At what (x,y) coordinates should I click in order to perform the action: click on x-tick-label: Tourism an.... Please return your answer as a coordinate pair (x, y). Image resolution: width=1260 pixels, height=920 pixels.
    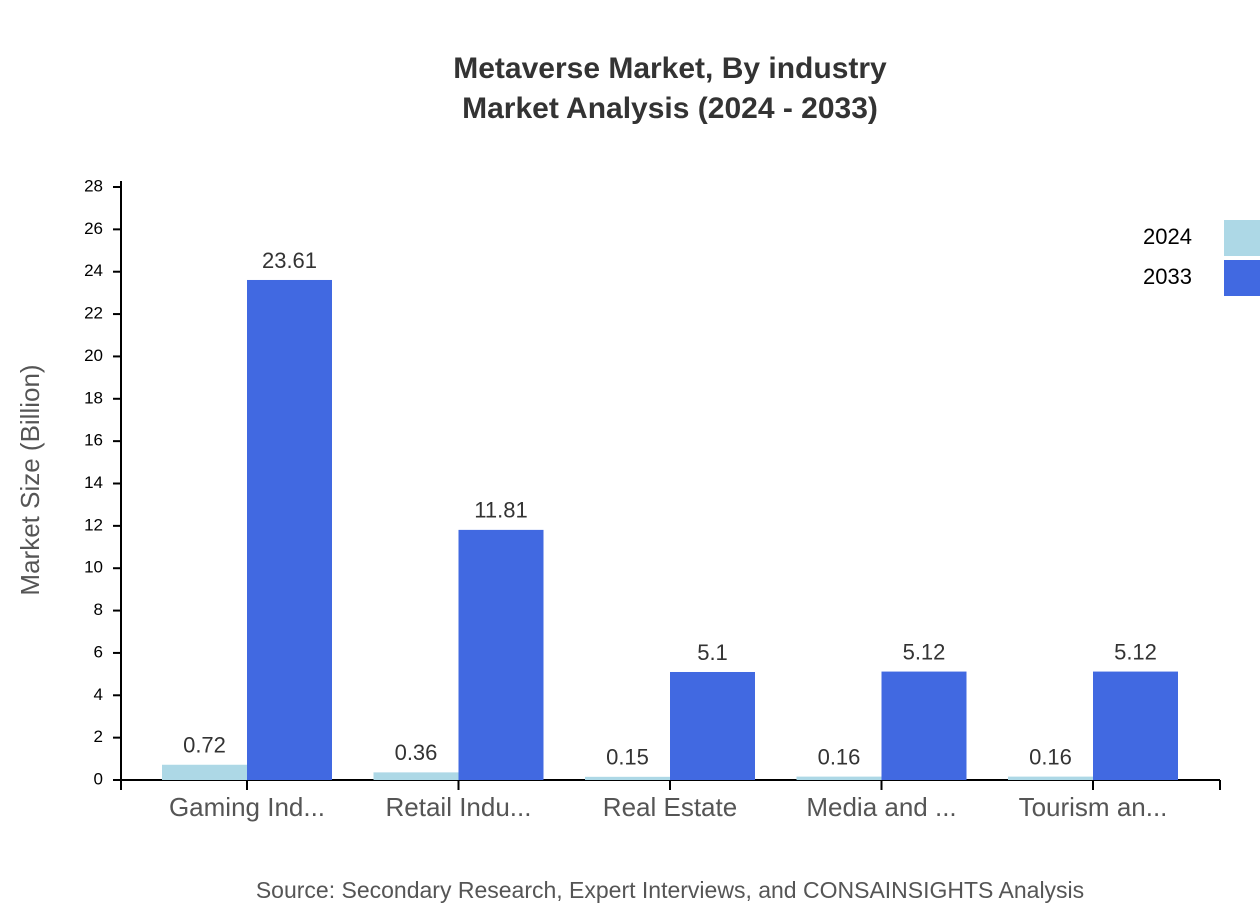
    Looking at the image, I should click on (1093, 807).